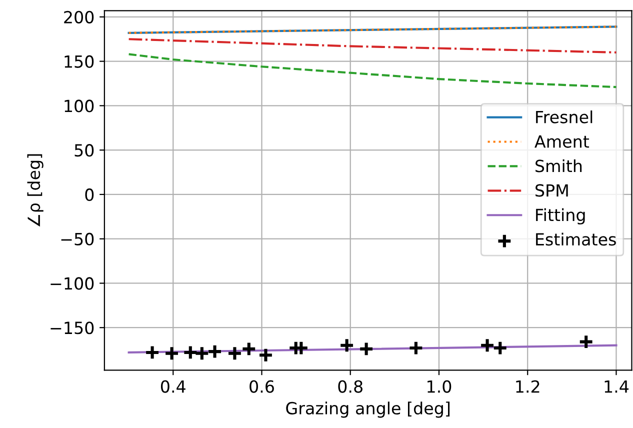  What do you see at coordinates (552, 190) in the screenshot?
I see `legend-label: SPM` at bounding box center [552, 190].